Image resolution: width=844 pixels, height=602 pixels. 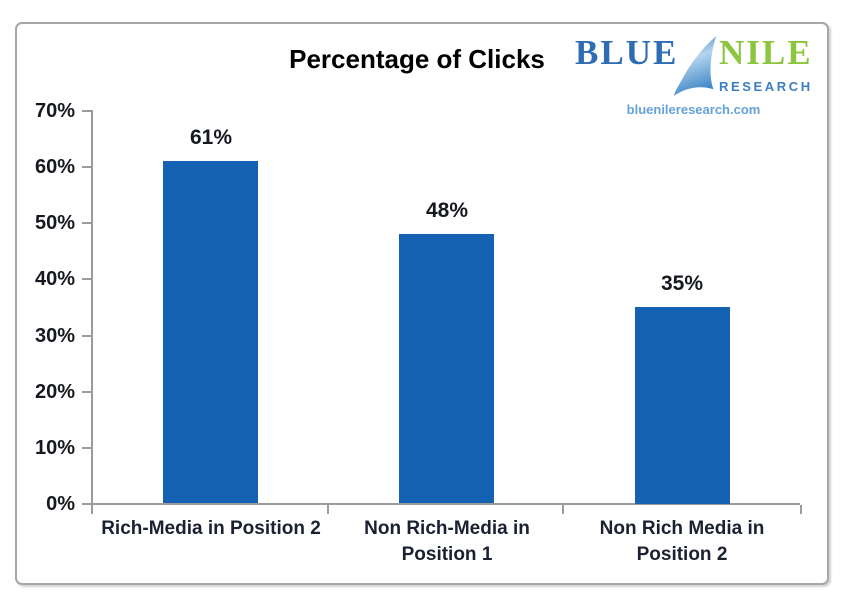 What do you see at coordinates (417, 59) in the screenshot?
I see `chart-title: Percentage of Clicks` at bounding box center [417, 59].